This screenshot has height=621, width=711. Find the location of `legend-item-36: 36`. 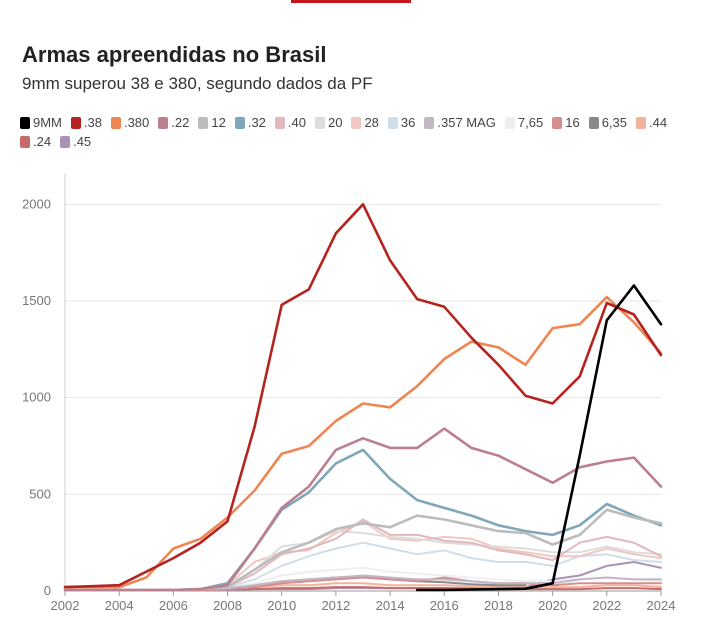

legend-item-36: 36 is located at coordinates (401, 122).